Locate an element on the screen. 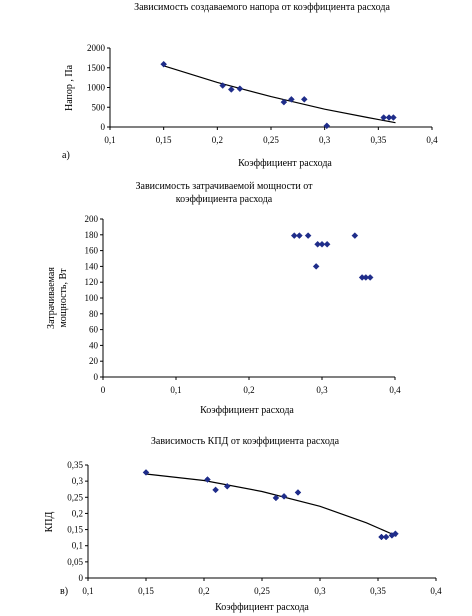  chart3-y-tick-label: 0,2 is located at coordinates (77, 513).